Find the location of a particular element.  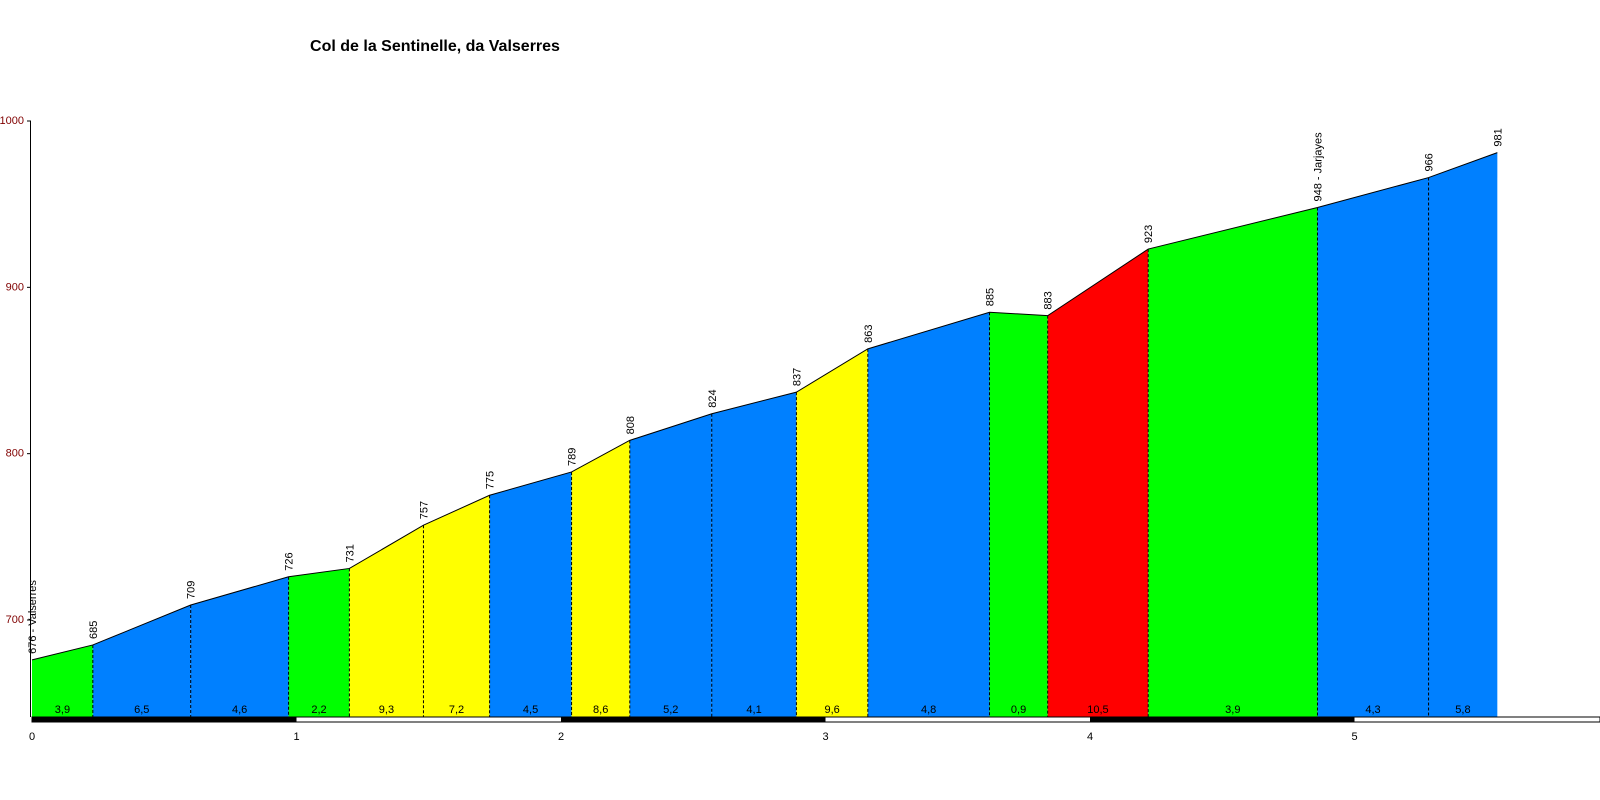

point-elevation-label-6: 775 is located at coordinates (491, 480).